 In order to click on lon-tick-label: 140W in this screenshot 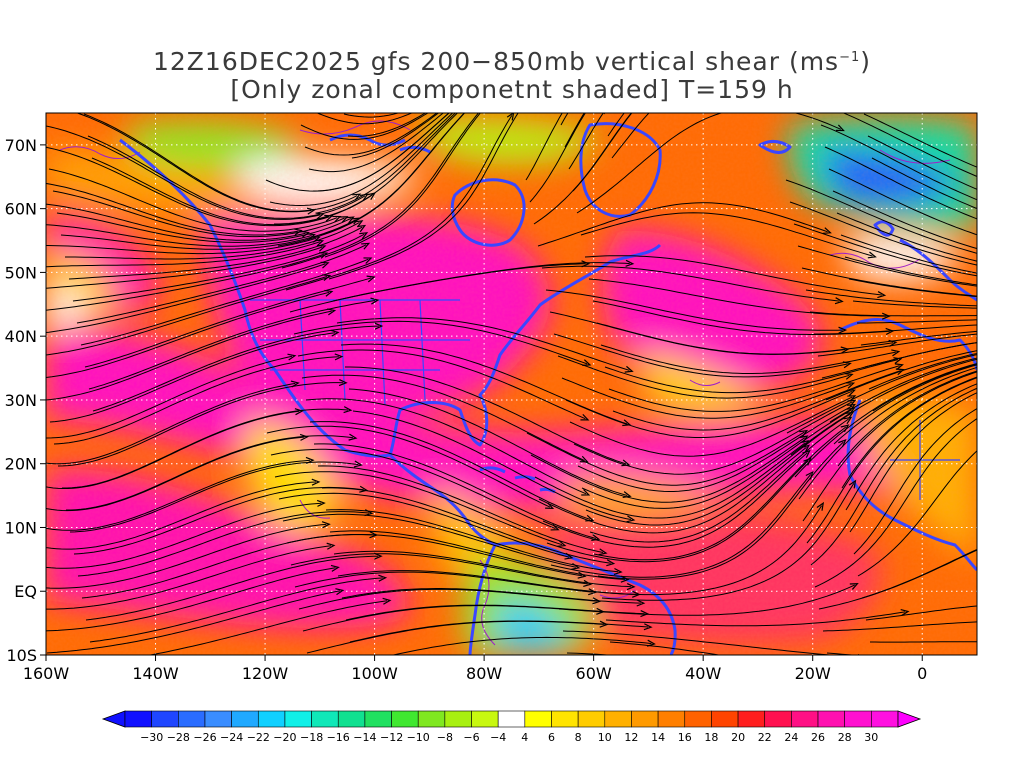, I will do `click(155, 673)`.